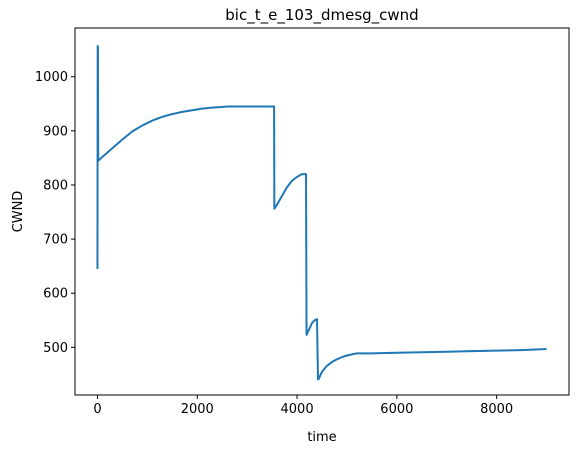 Image resolution: width=580 pixels, height=453 pixels. I want to click on y-tick-label: 800, so click(55, 185).